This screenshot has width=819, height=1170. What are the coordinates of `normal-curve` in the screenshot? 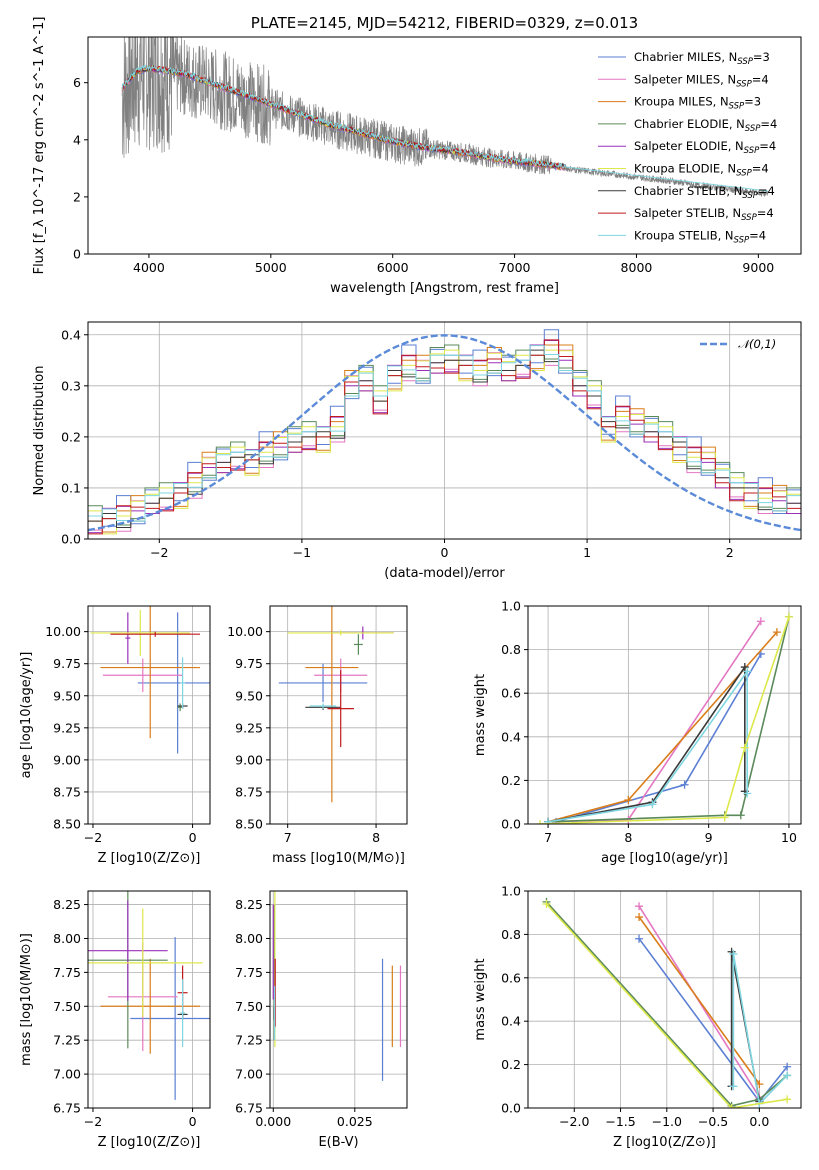 It's located at (444, 433).